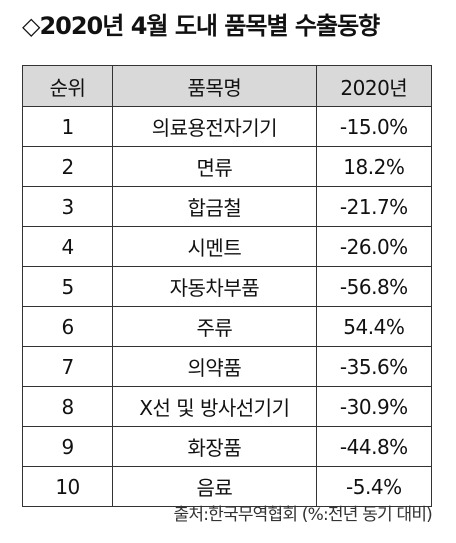  I want to click on value-cell: -5.4%, so click(374, 486).